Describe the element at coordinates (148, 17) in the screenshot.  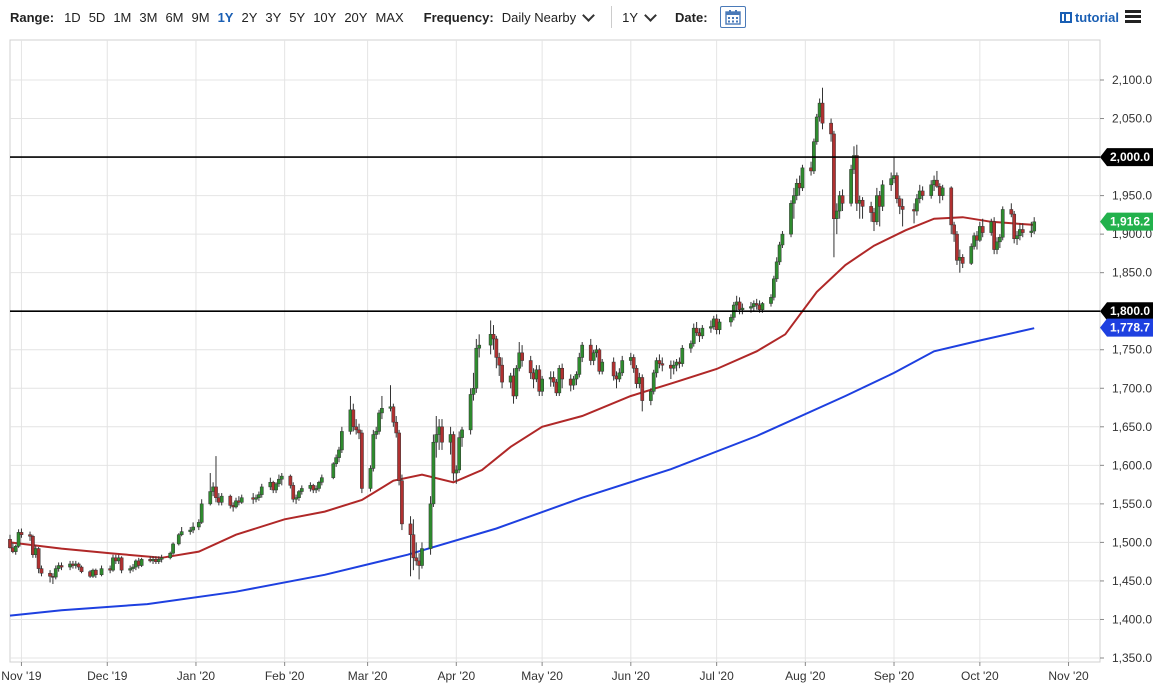
I see `range-button-3m: 3M` at that location.